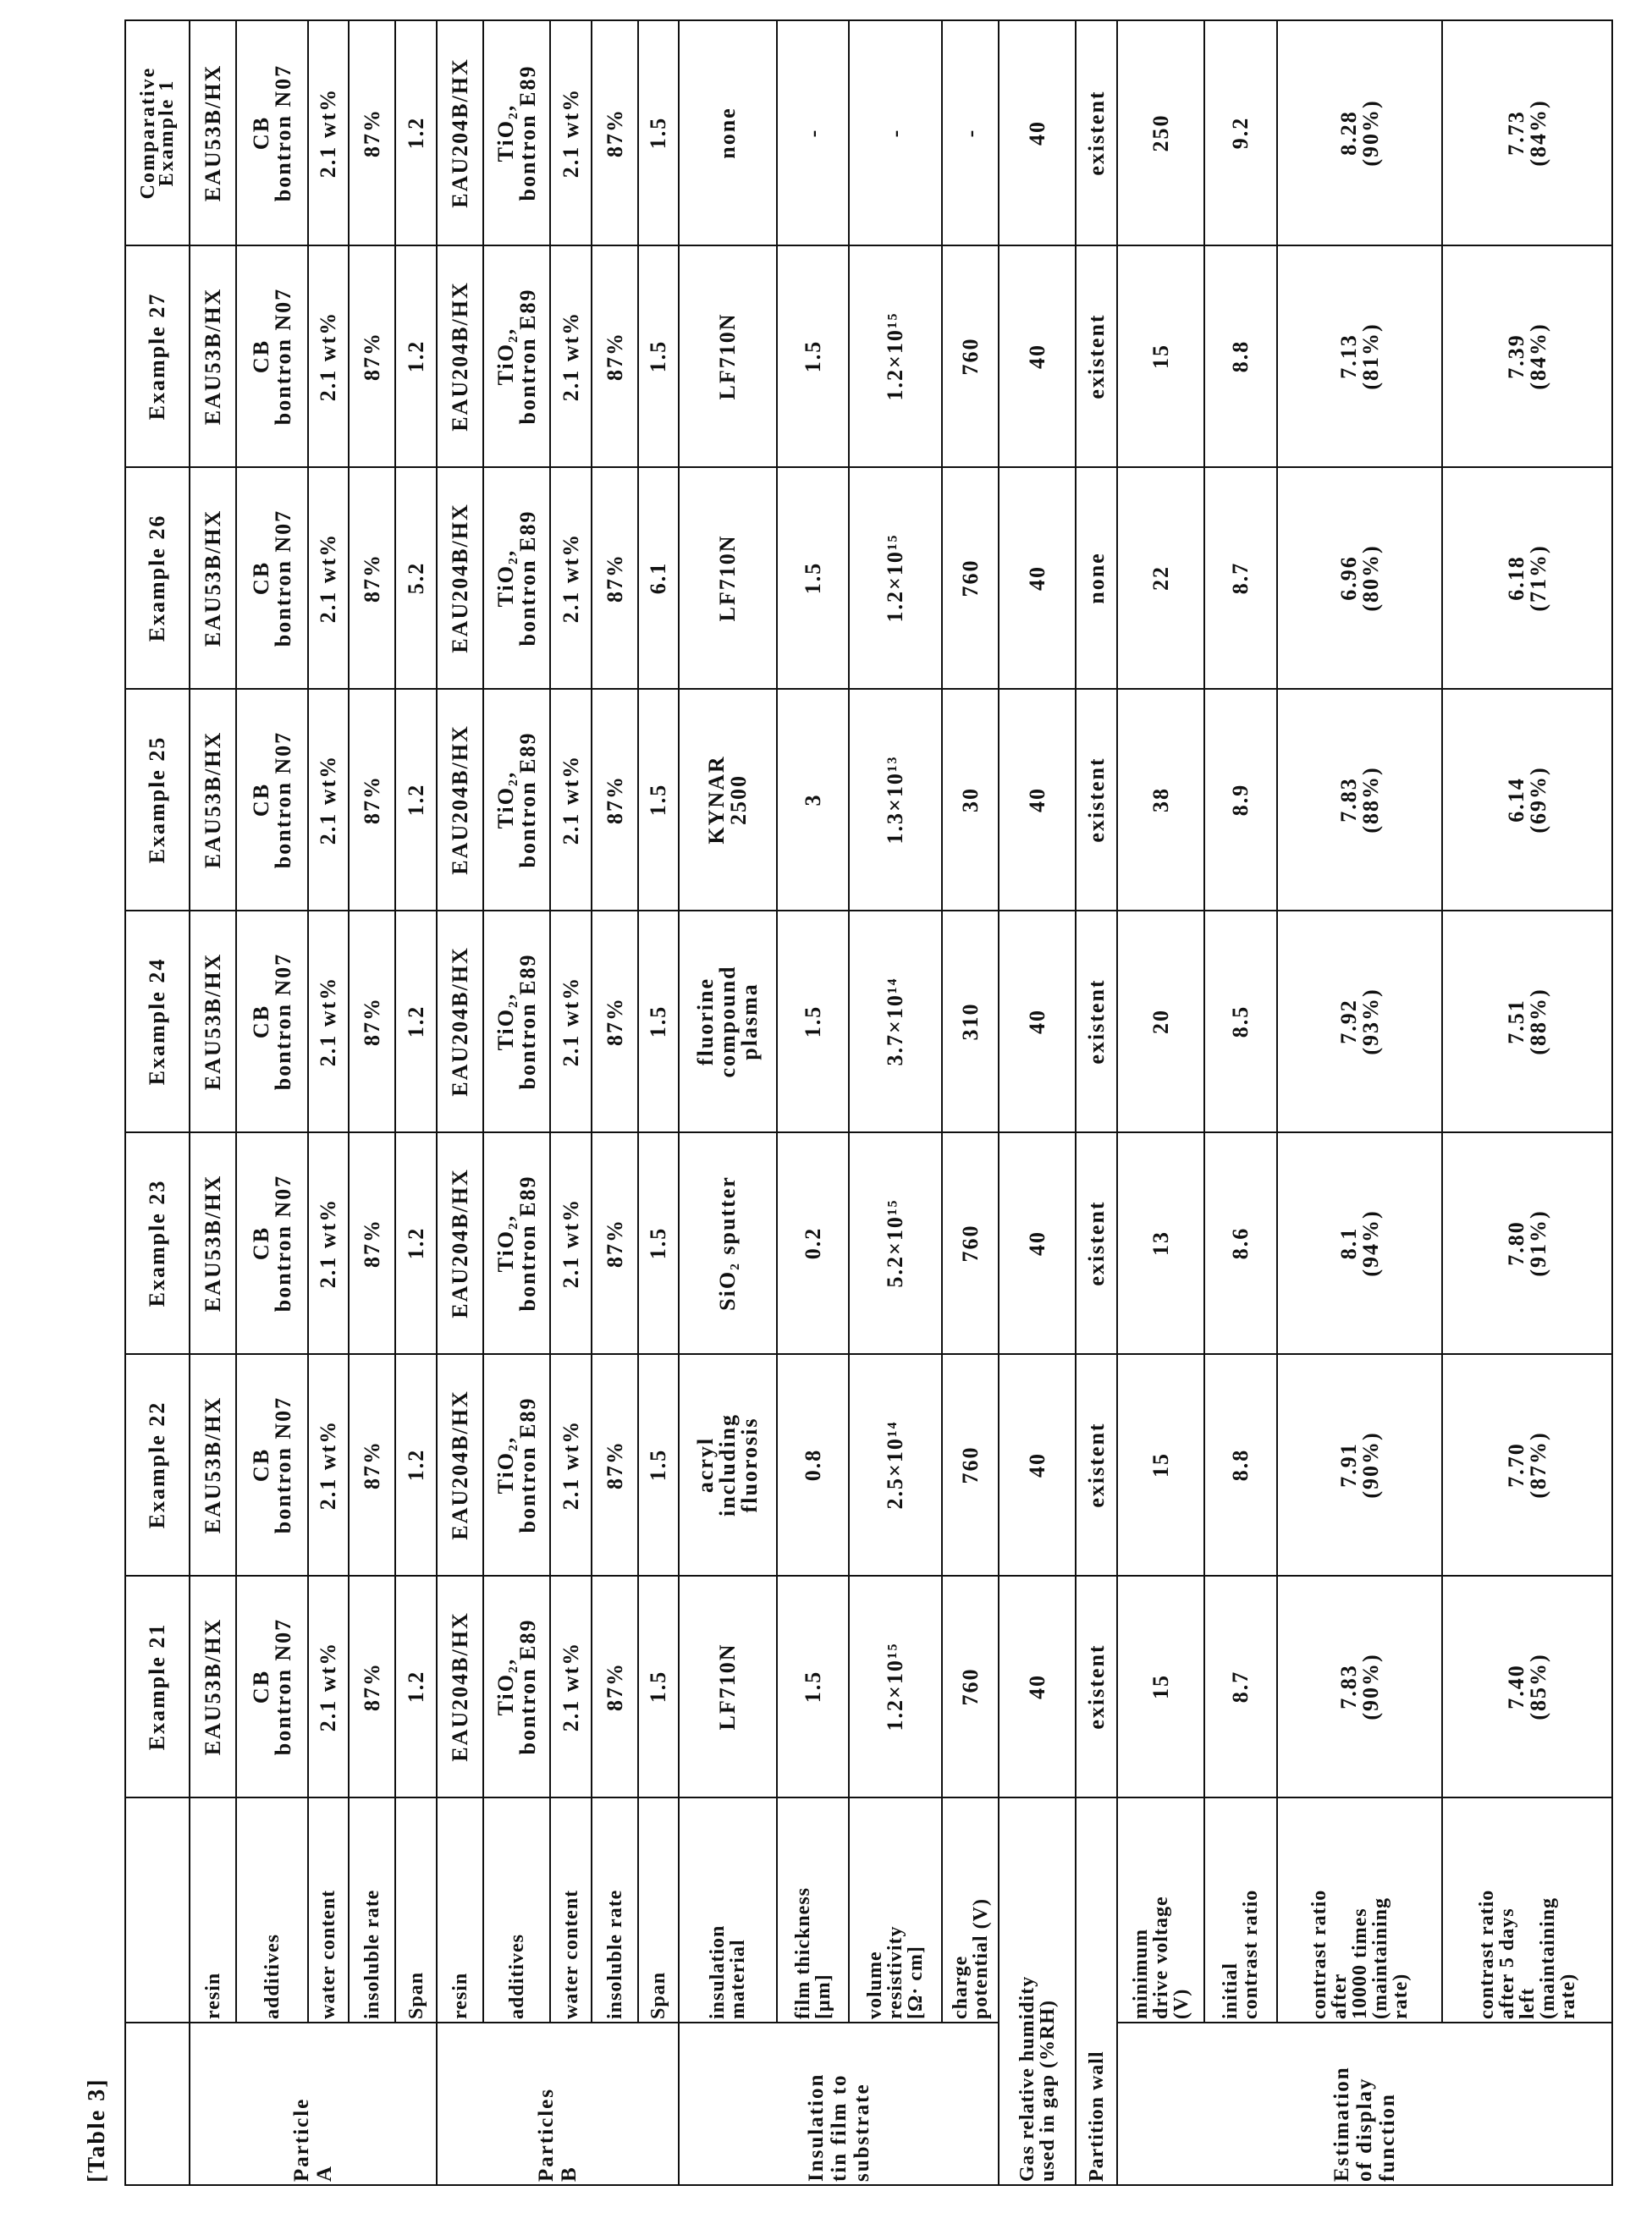 This screenshot has height=2235, width=1652. What do you see at coordinates (157, 356) in the screenshot?
I see `column-header: Example 27` at bounding box center [157, 356].